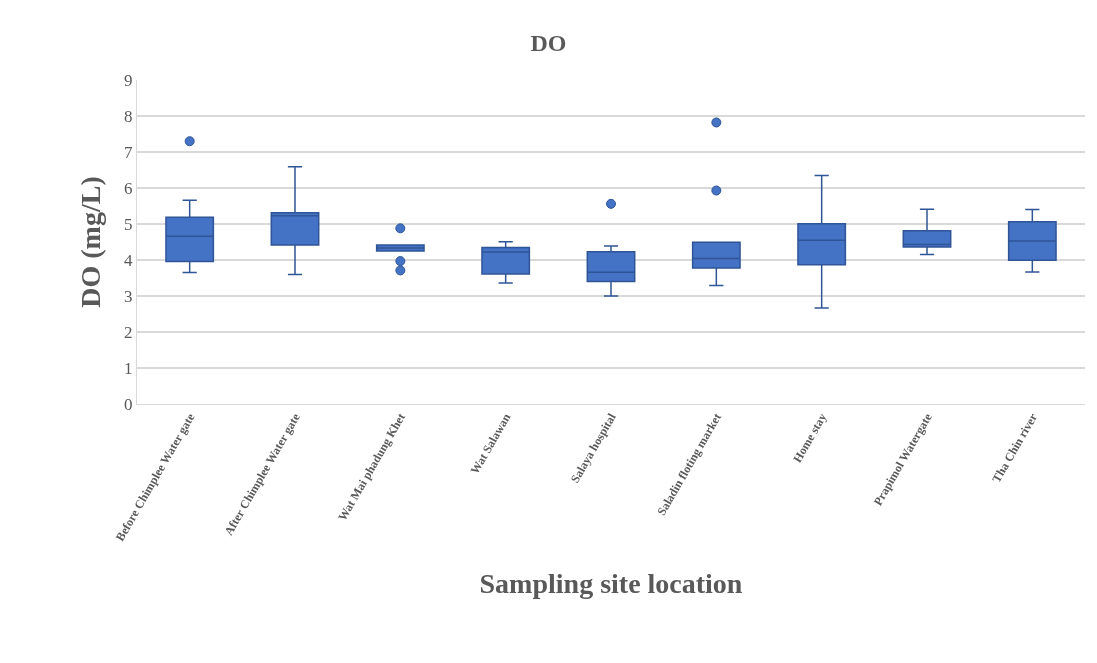 This screenshot has height=663, width=1097. Describe the element at coordinates (128, 116) in the screenshot. I see `y-tick-label: 8` at that location.